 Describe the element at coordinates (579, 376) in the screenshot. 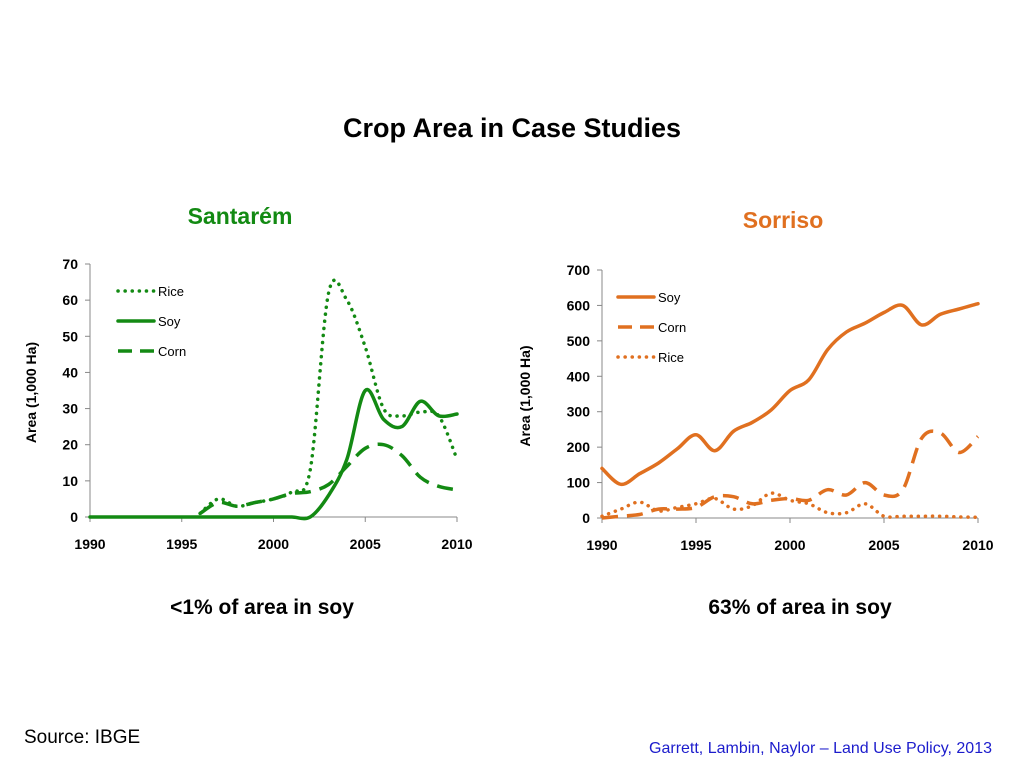

I see `y-tick-label: 400` at that location.